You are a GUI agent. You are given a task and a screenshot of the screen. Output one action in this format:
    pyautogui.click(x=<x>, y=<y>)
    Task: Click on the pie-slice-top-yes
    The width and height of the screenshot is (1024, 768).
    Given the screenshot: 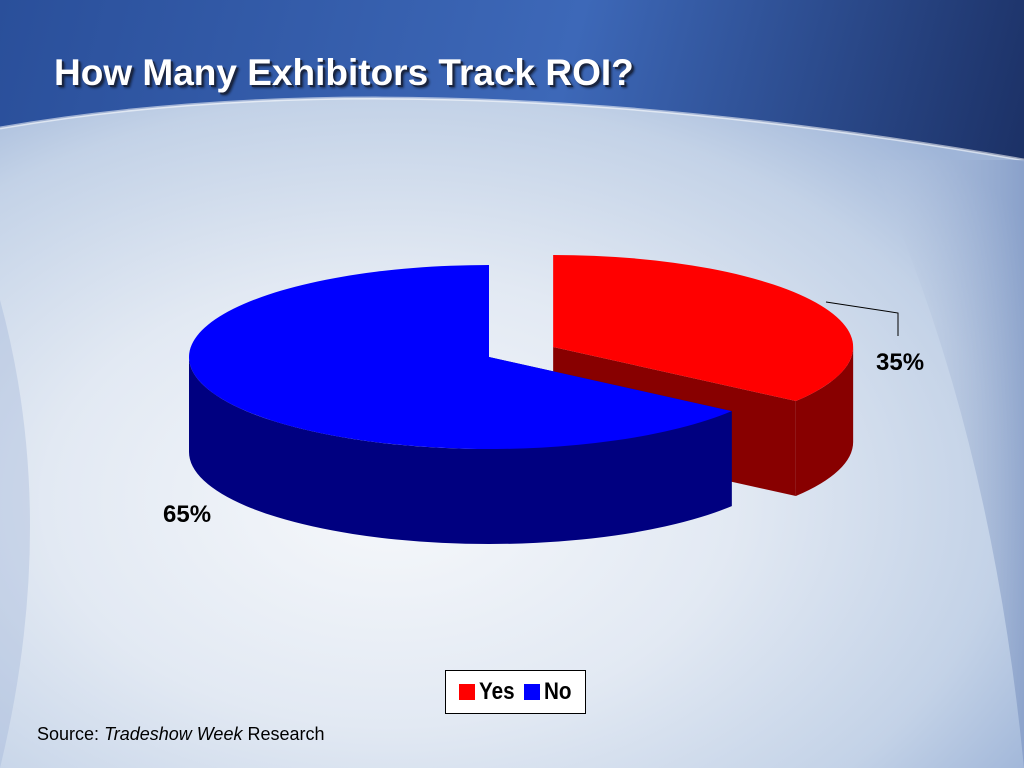 What is the action you would take?
    pyautogui.click(x=703, y=328)
    